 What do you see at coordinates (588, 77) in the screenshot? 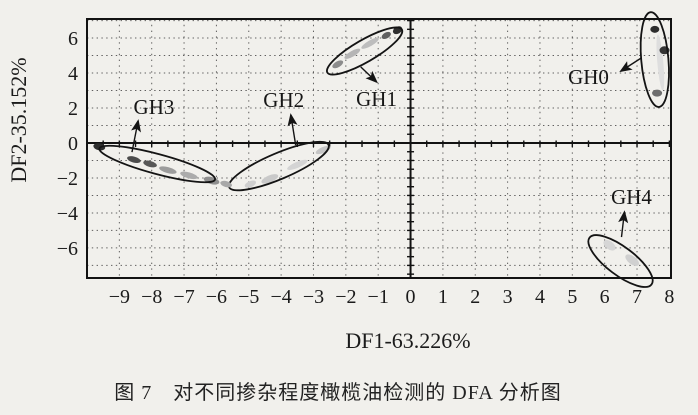
I see `cluster-label: GH0` at bounding box center [588, 77].